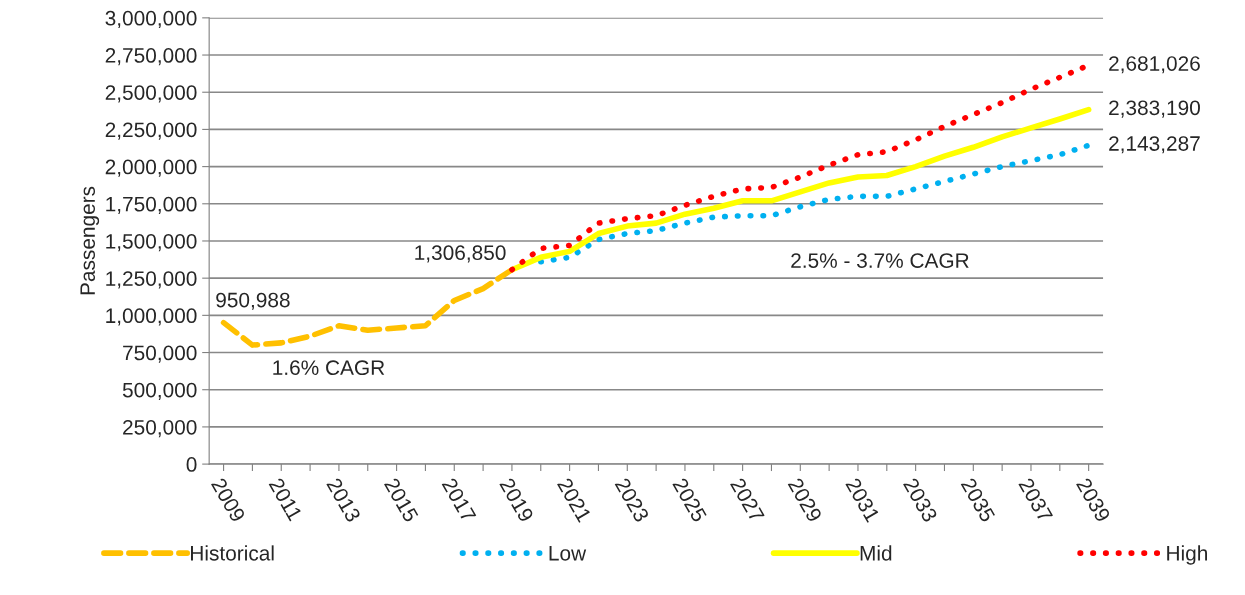  What do you see at coordinates (1154, 145) in the screenshot?
I see `annotation: 2,143,287` at bounding box center [1154, 145].